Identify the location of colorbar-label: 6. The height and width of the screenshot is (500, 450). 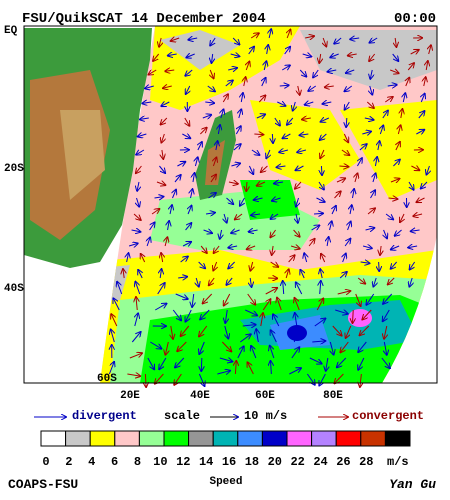
(114, 462).